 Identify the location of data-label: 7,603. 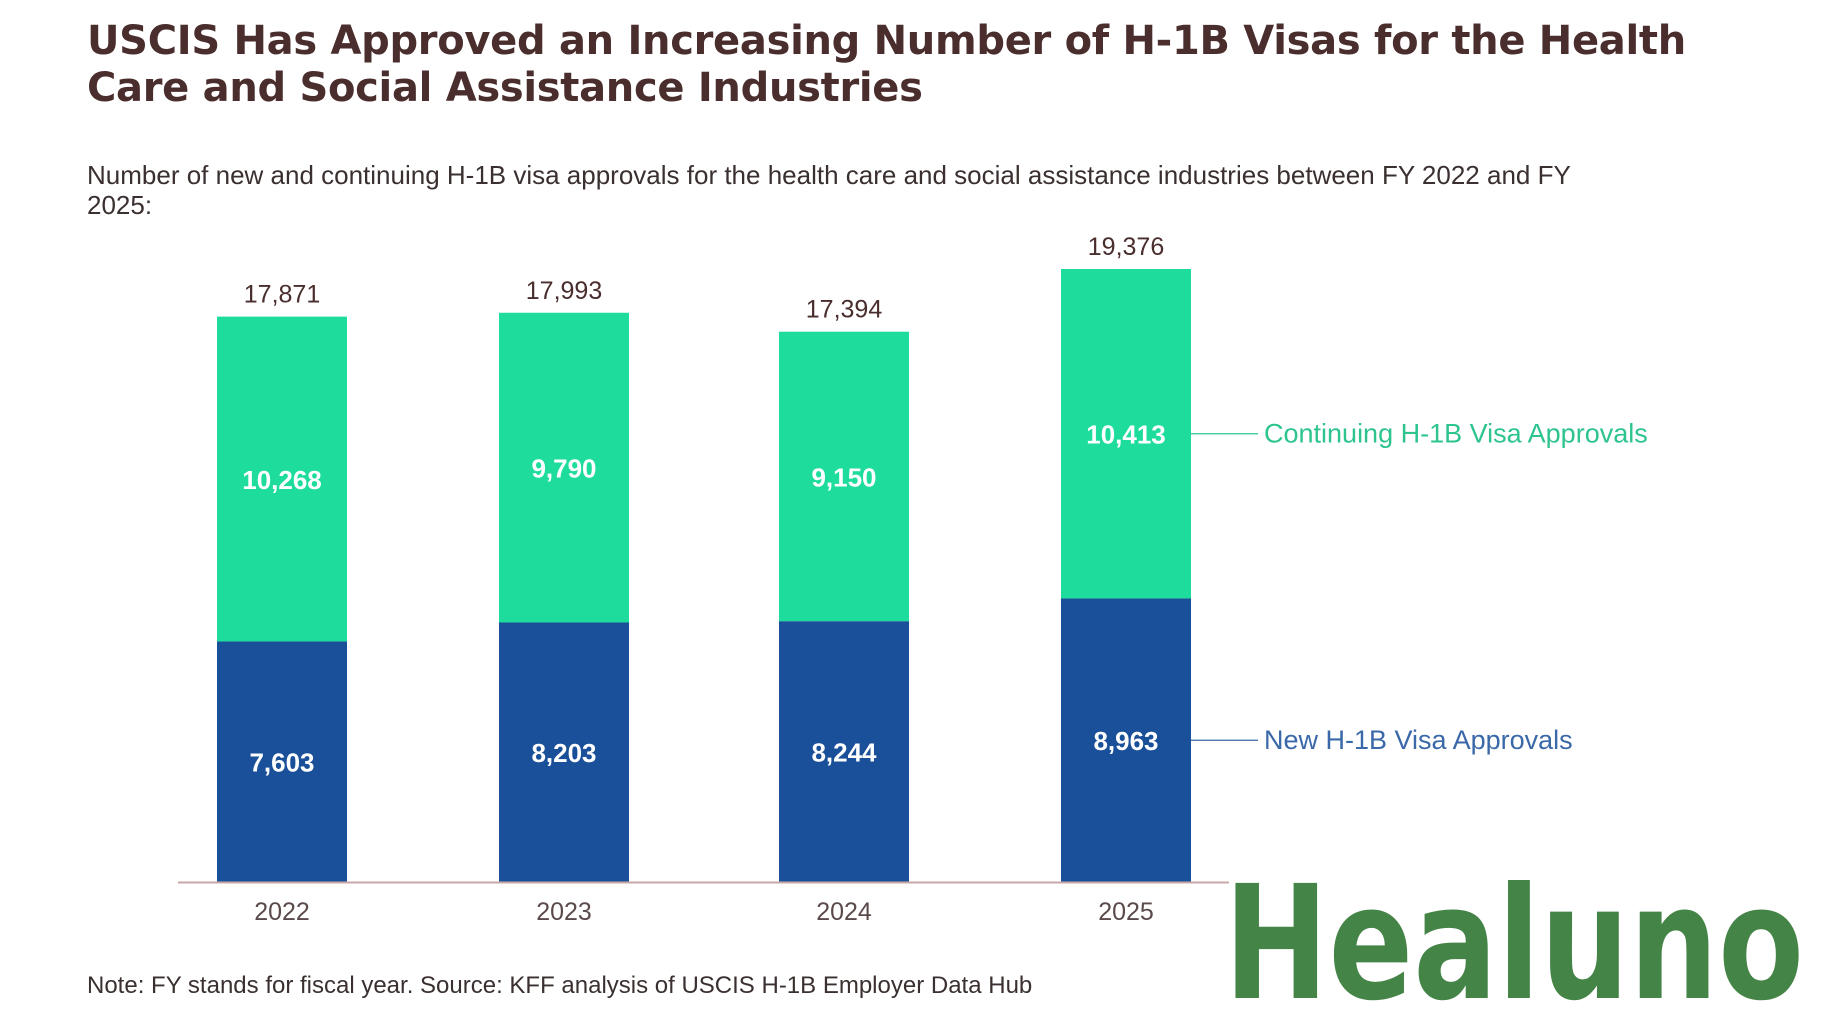
(281, 763).